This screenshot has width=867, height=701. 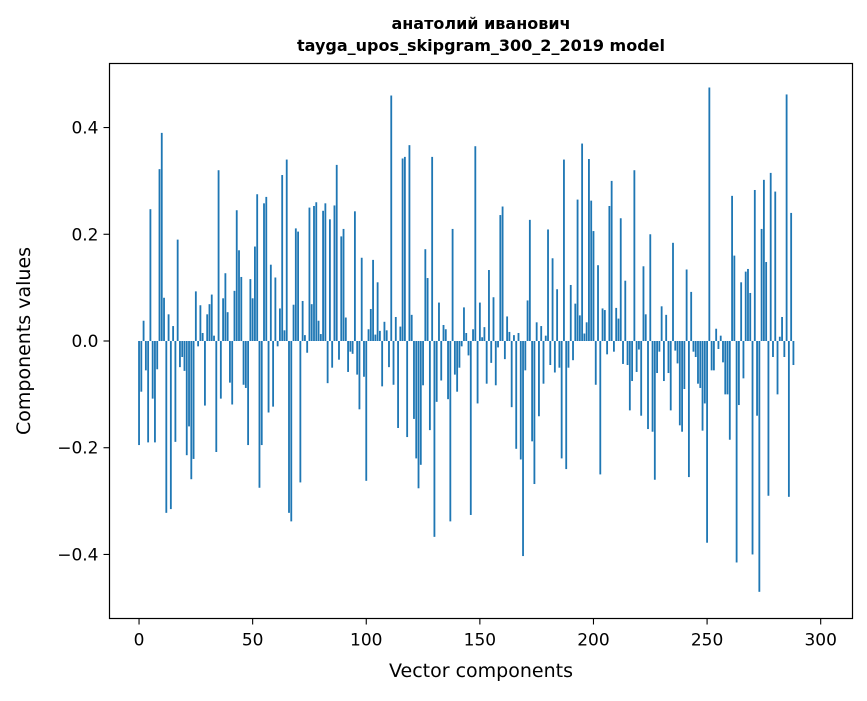 What do you see at coordinates (485, 634) in the screenshot?
I see `x-axis-ticks: 0 50 100 150 200 250 300` at bounding box center [485, 634].